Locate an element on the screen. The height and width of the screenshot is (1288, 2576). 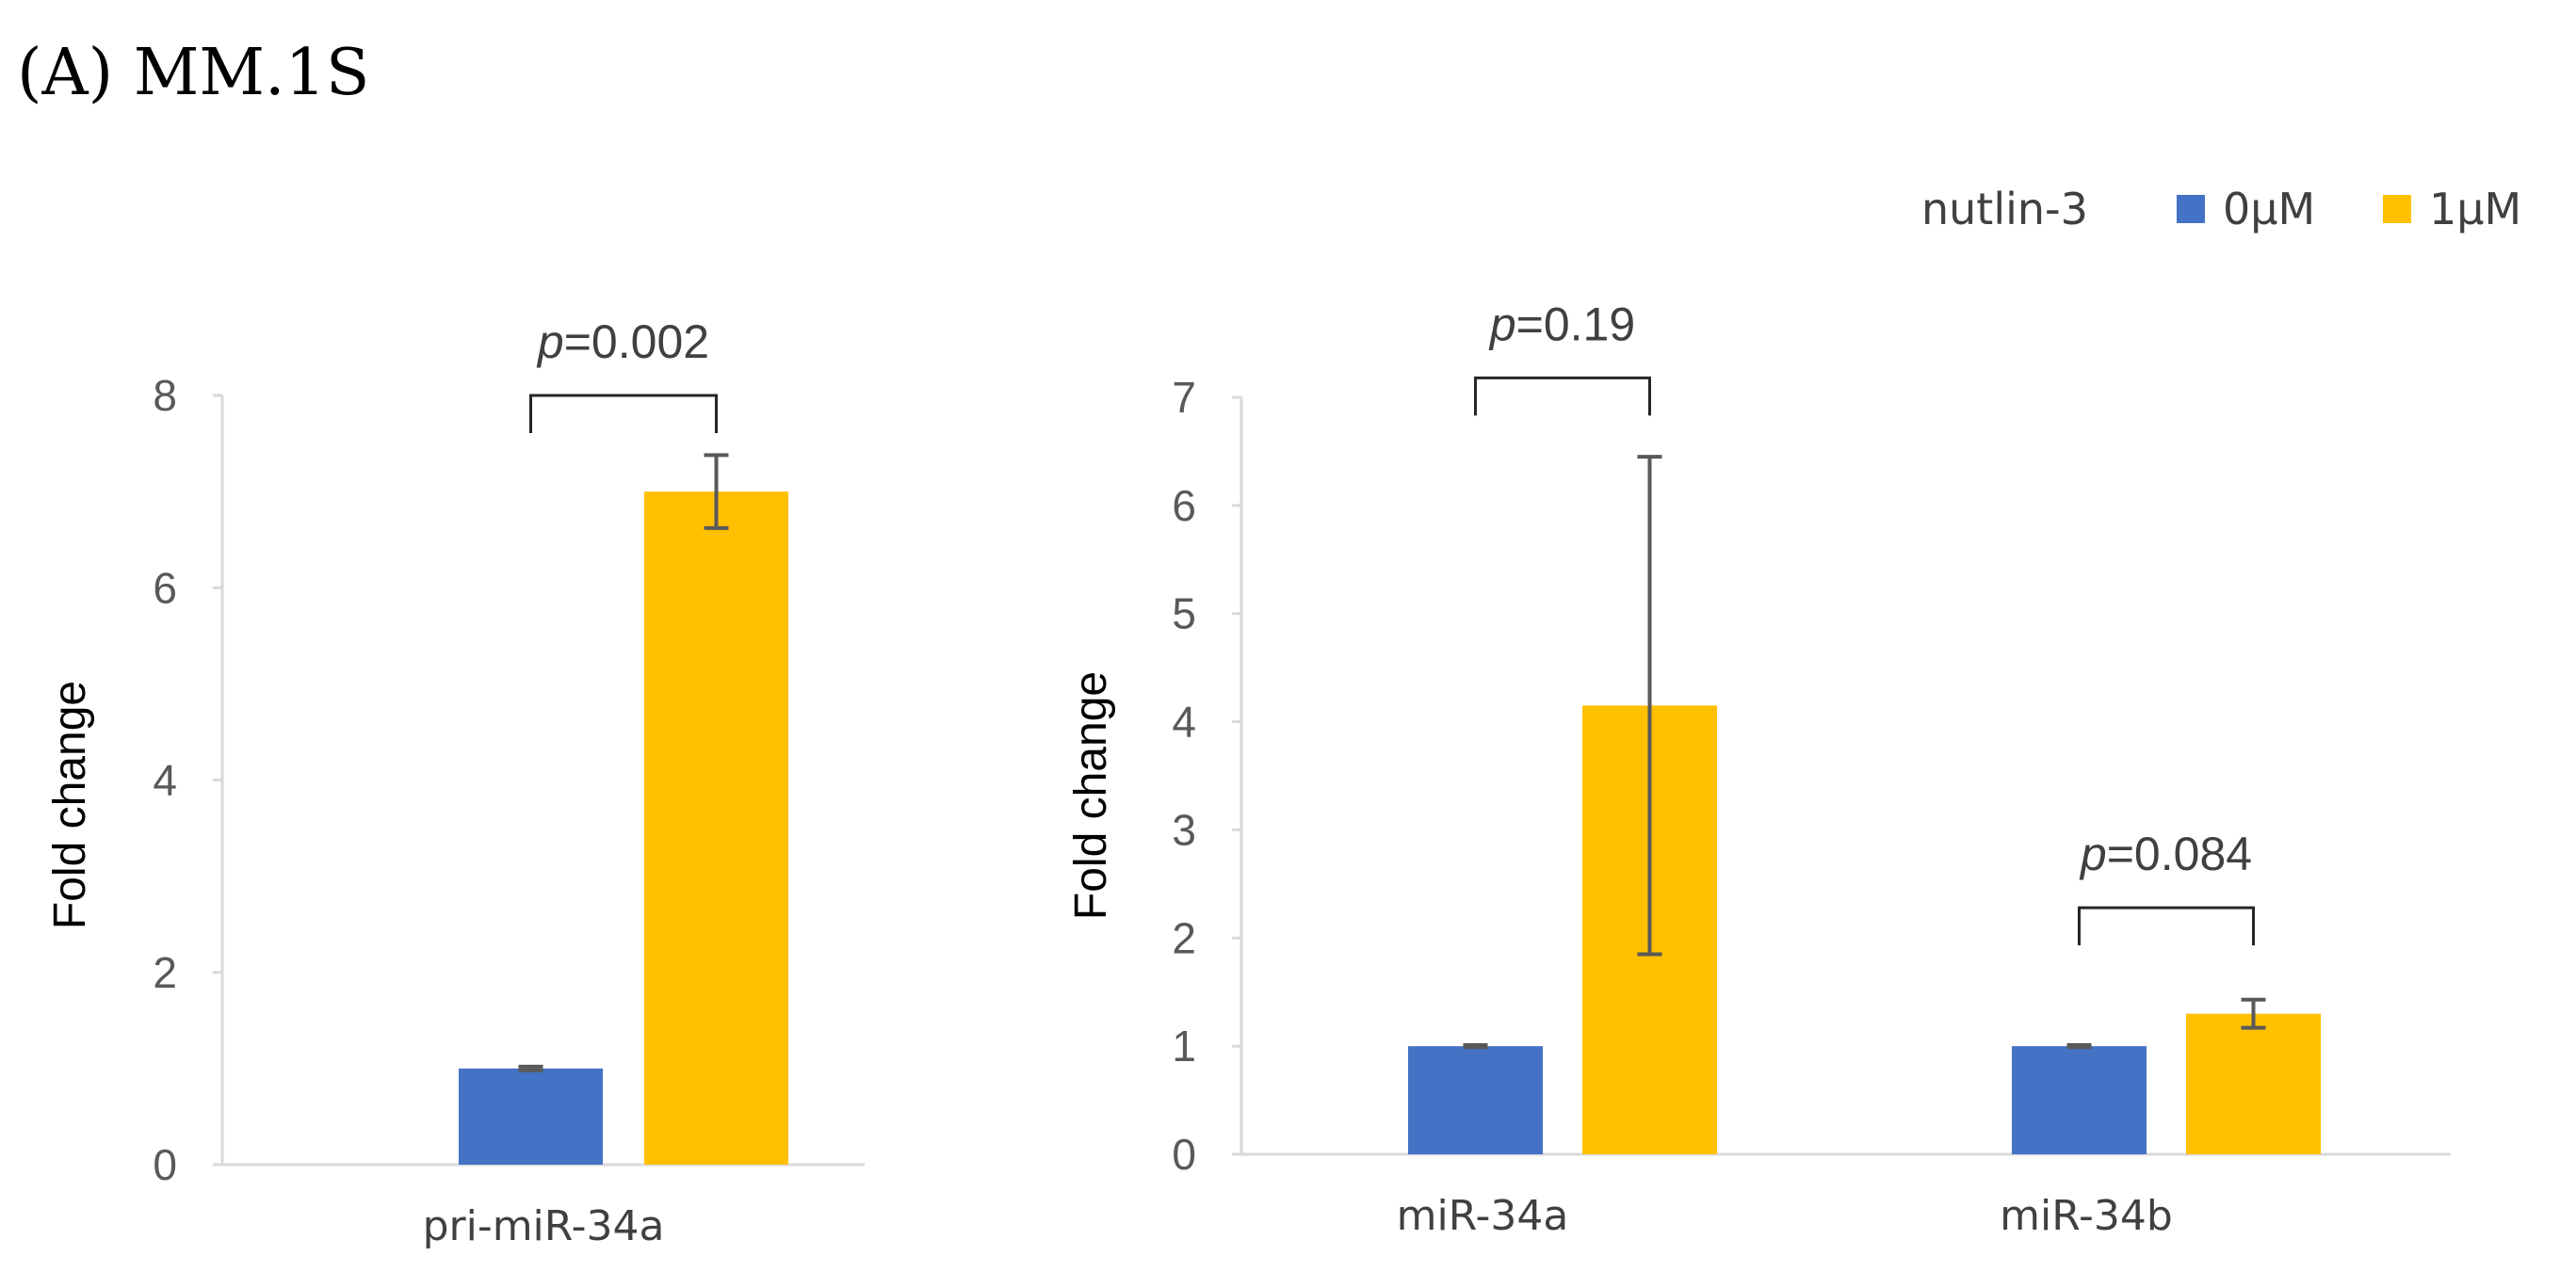
p-value-mir-34b: p=0.084 is located at coordinates (2165, 854).